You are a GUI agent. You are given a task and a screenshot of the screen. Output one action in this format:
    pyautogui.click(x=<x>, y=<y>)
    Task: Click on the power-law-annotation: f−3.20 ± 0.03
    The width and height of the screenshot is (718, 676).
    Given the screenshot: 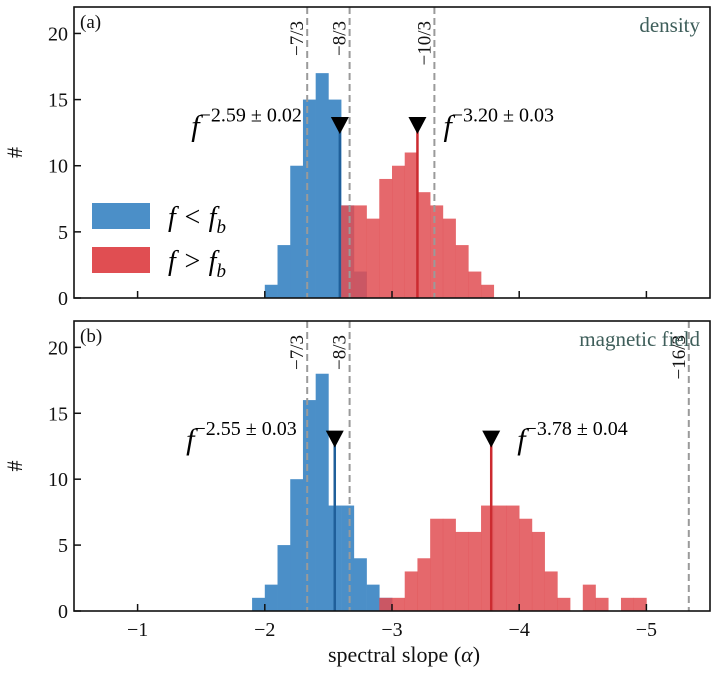 What is the action you would take?
    pyautogui.click(x=498, y=123)
    